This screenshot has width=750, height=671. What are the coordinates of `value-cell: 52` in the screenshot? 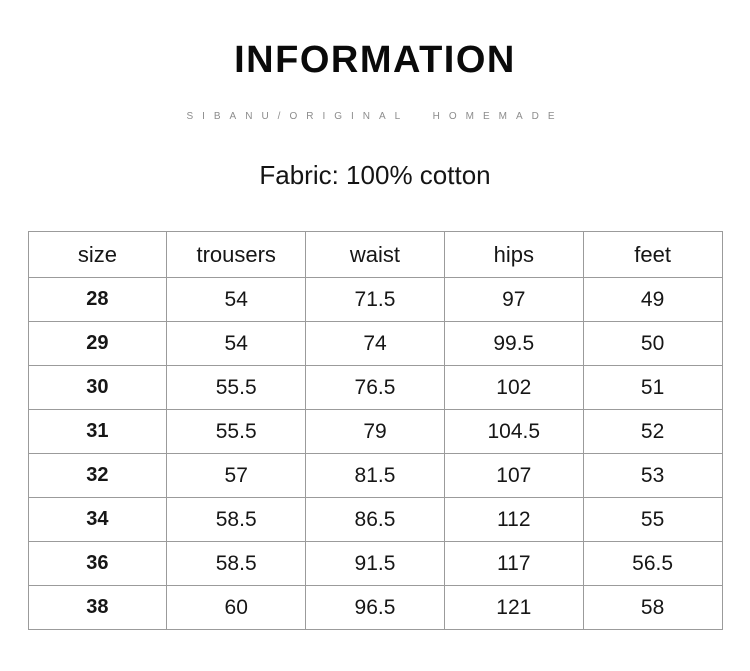 It's located at (652, 431).